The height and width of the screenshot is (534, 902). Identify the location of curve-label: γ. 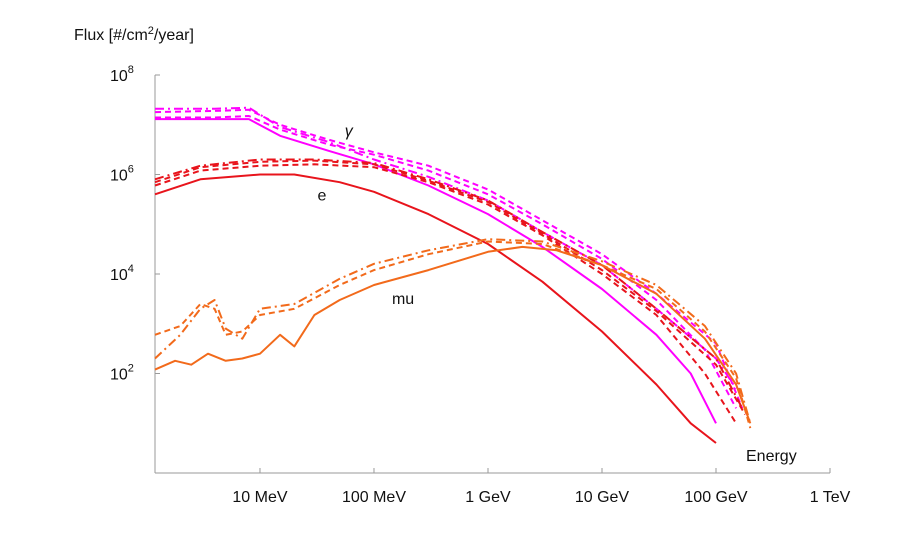
(349, 131).